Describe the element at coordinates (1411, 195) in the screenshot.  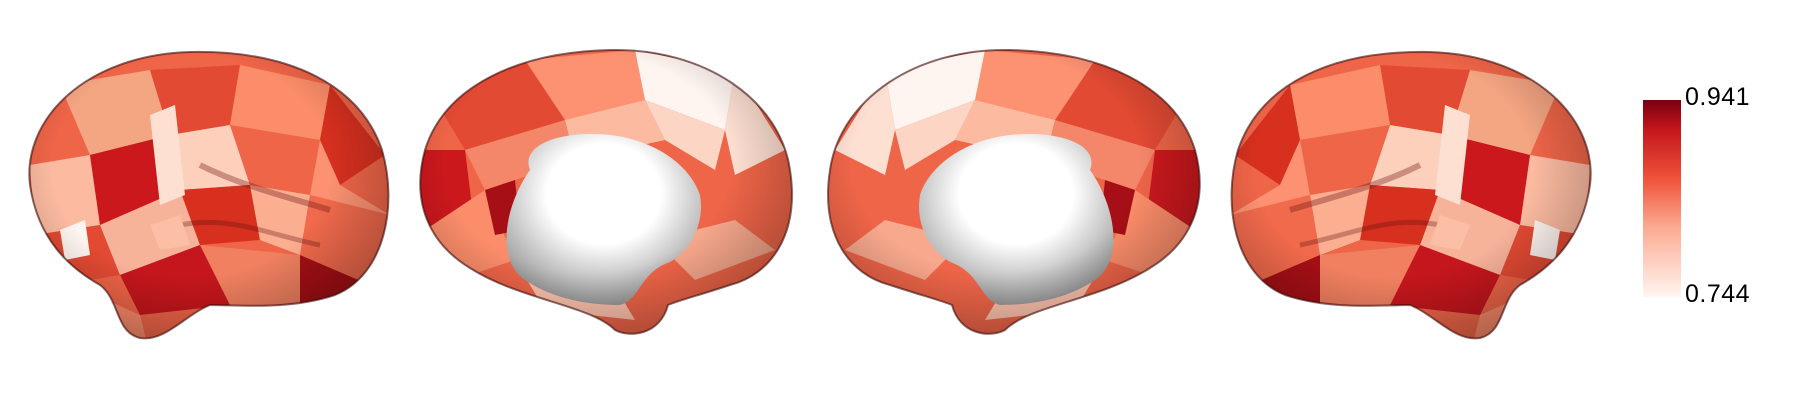
I see `brain-right-lateral` at that location.